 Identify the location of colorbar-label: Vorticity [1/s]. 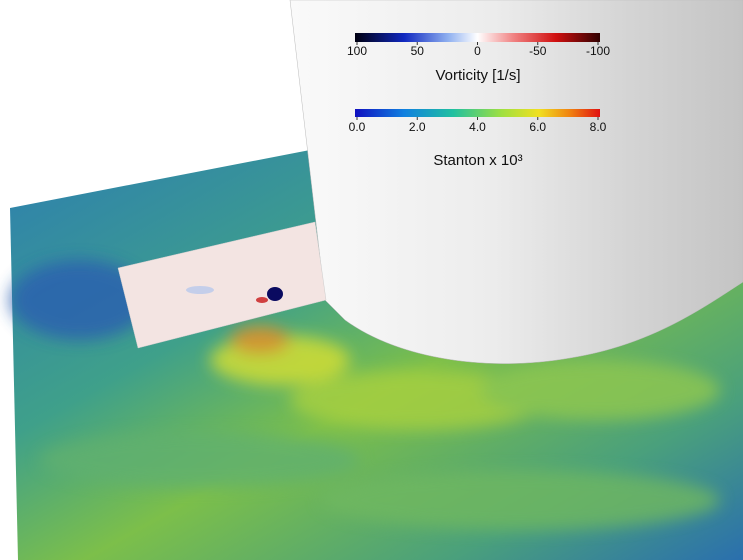
(477, 75).